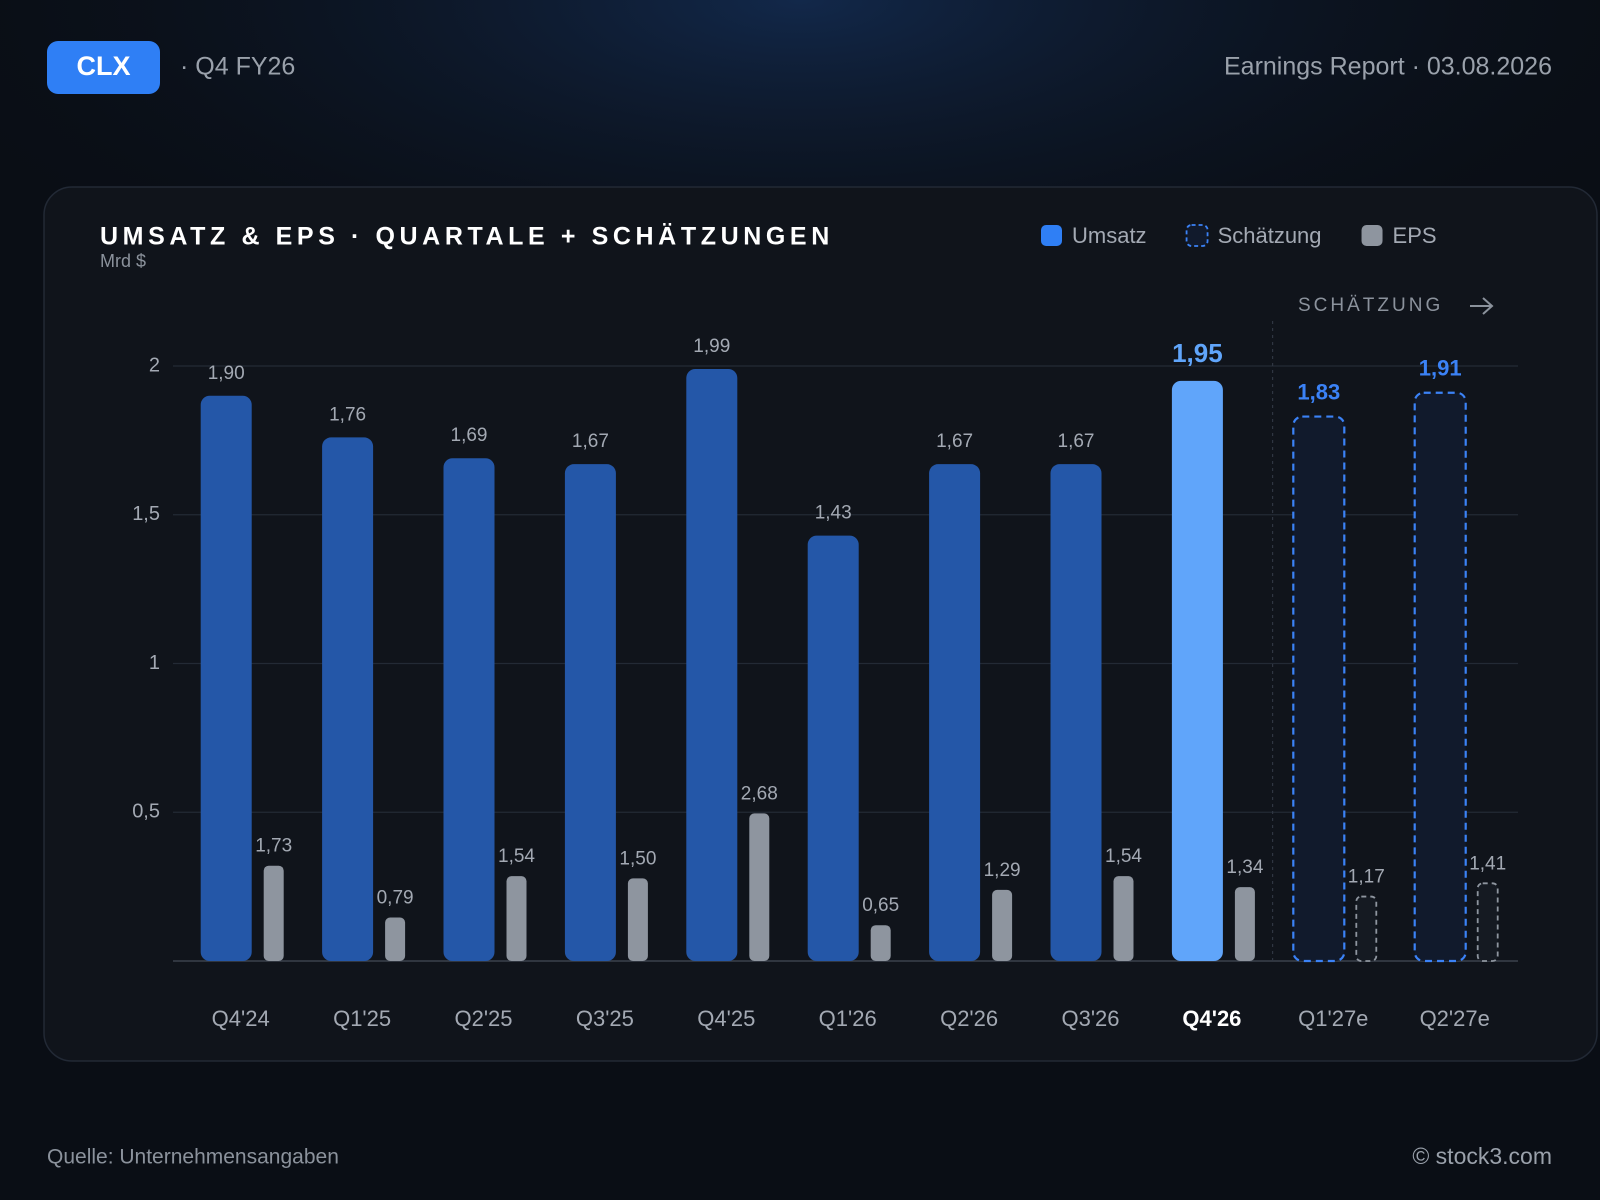  What do you see at coordinates (1482, 306) in the screenshot?
I see `estimate-arrow` at bounding box center [1482, 306].